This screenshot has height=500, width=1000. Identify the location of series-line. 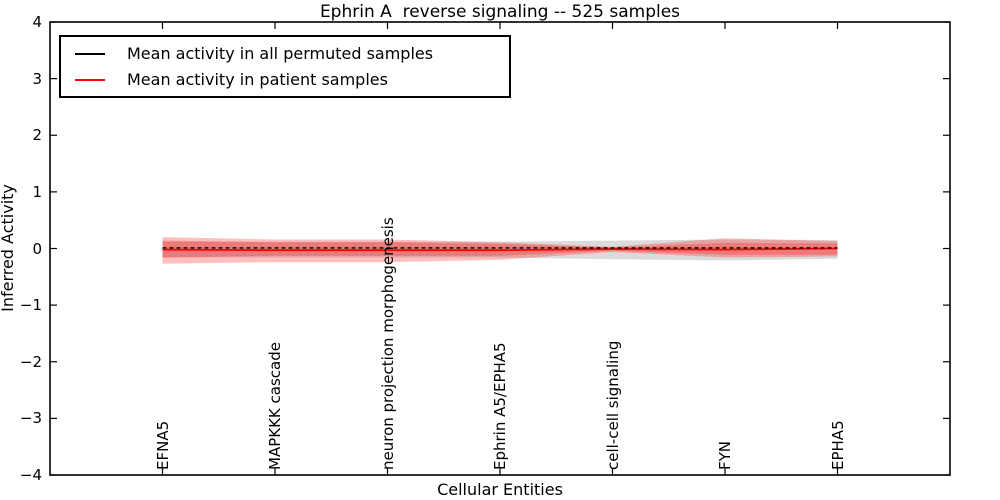
(500, 249).